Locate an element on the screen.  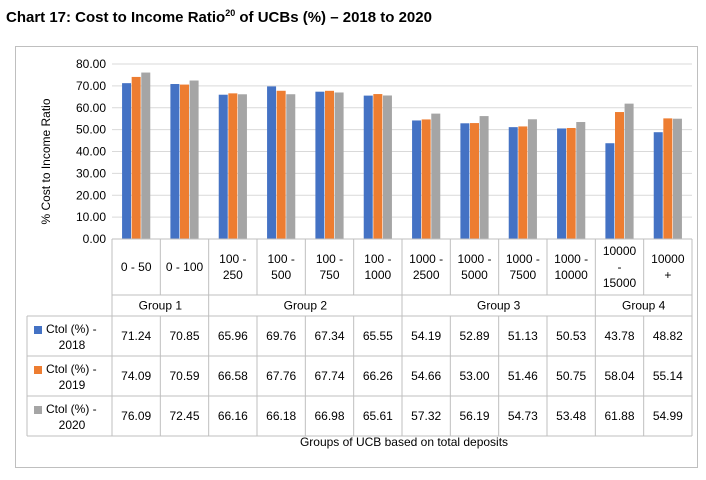
data-value-label: 55.14 is located at coordinates (668, 376).